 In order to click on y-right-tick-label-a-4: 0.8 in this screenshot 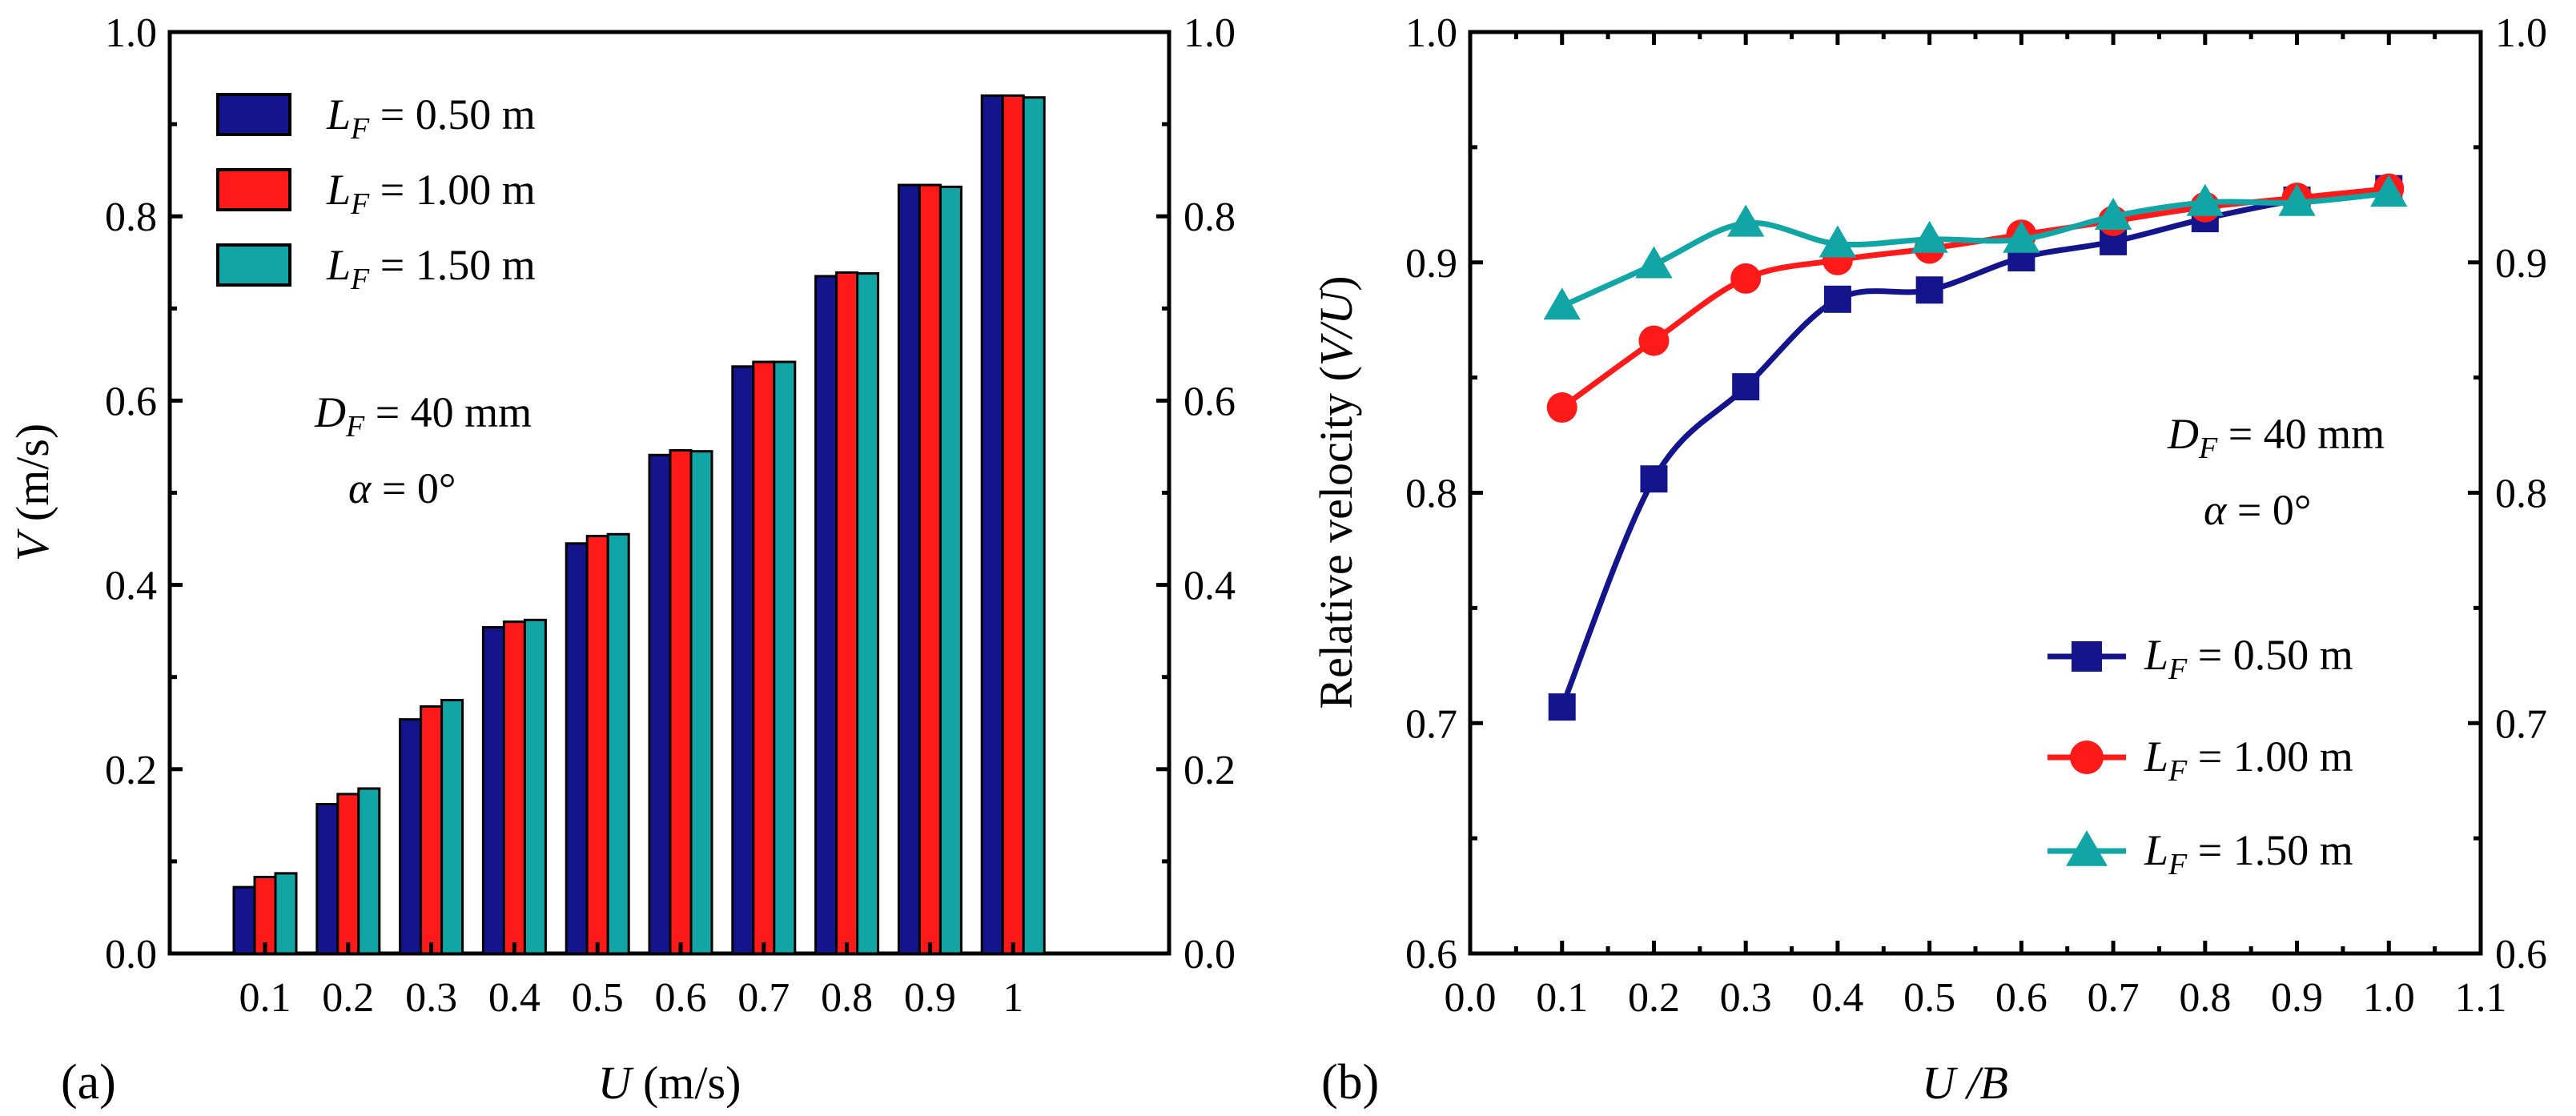, I will do `click(1210, 217)`.